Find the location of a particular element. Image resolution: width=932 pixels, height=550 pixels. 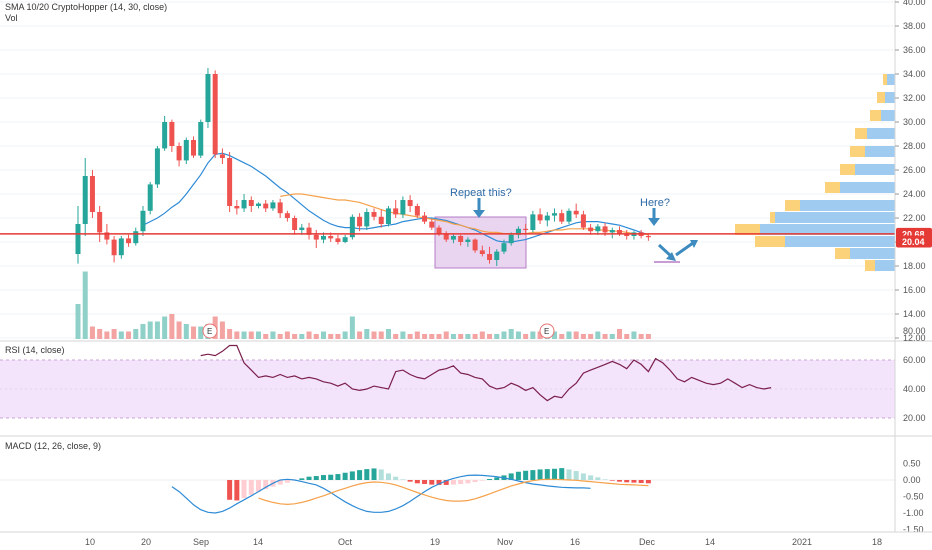

macd-line is located at coordinates (381, 494).